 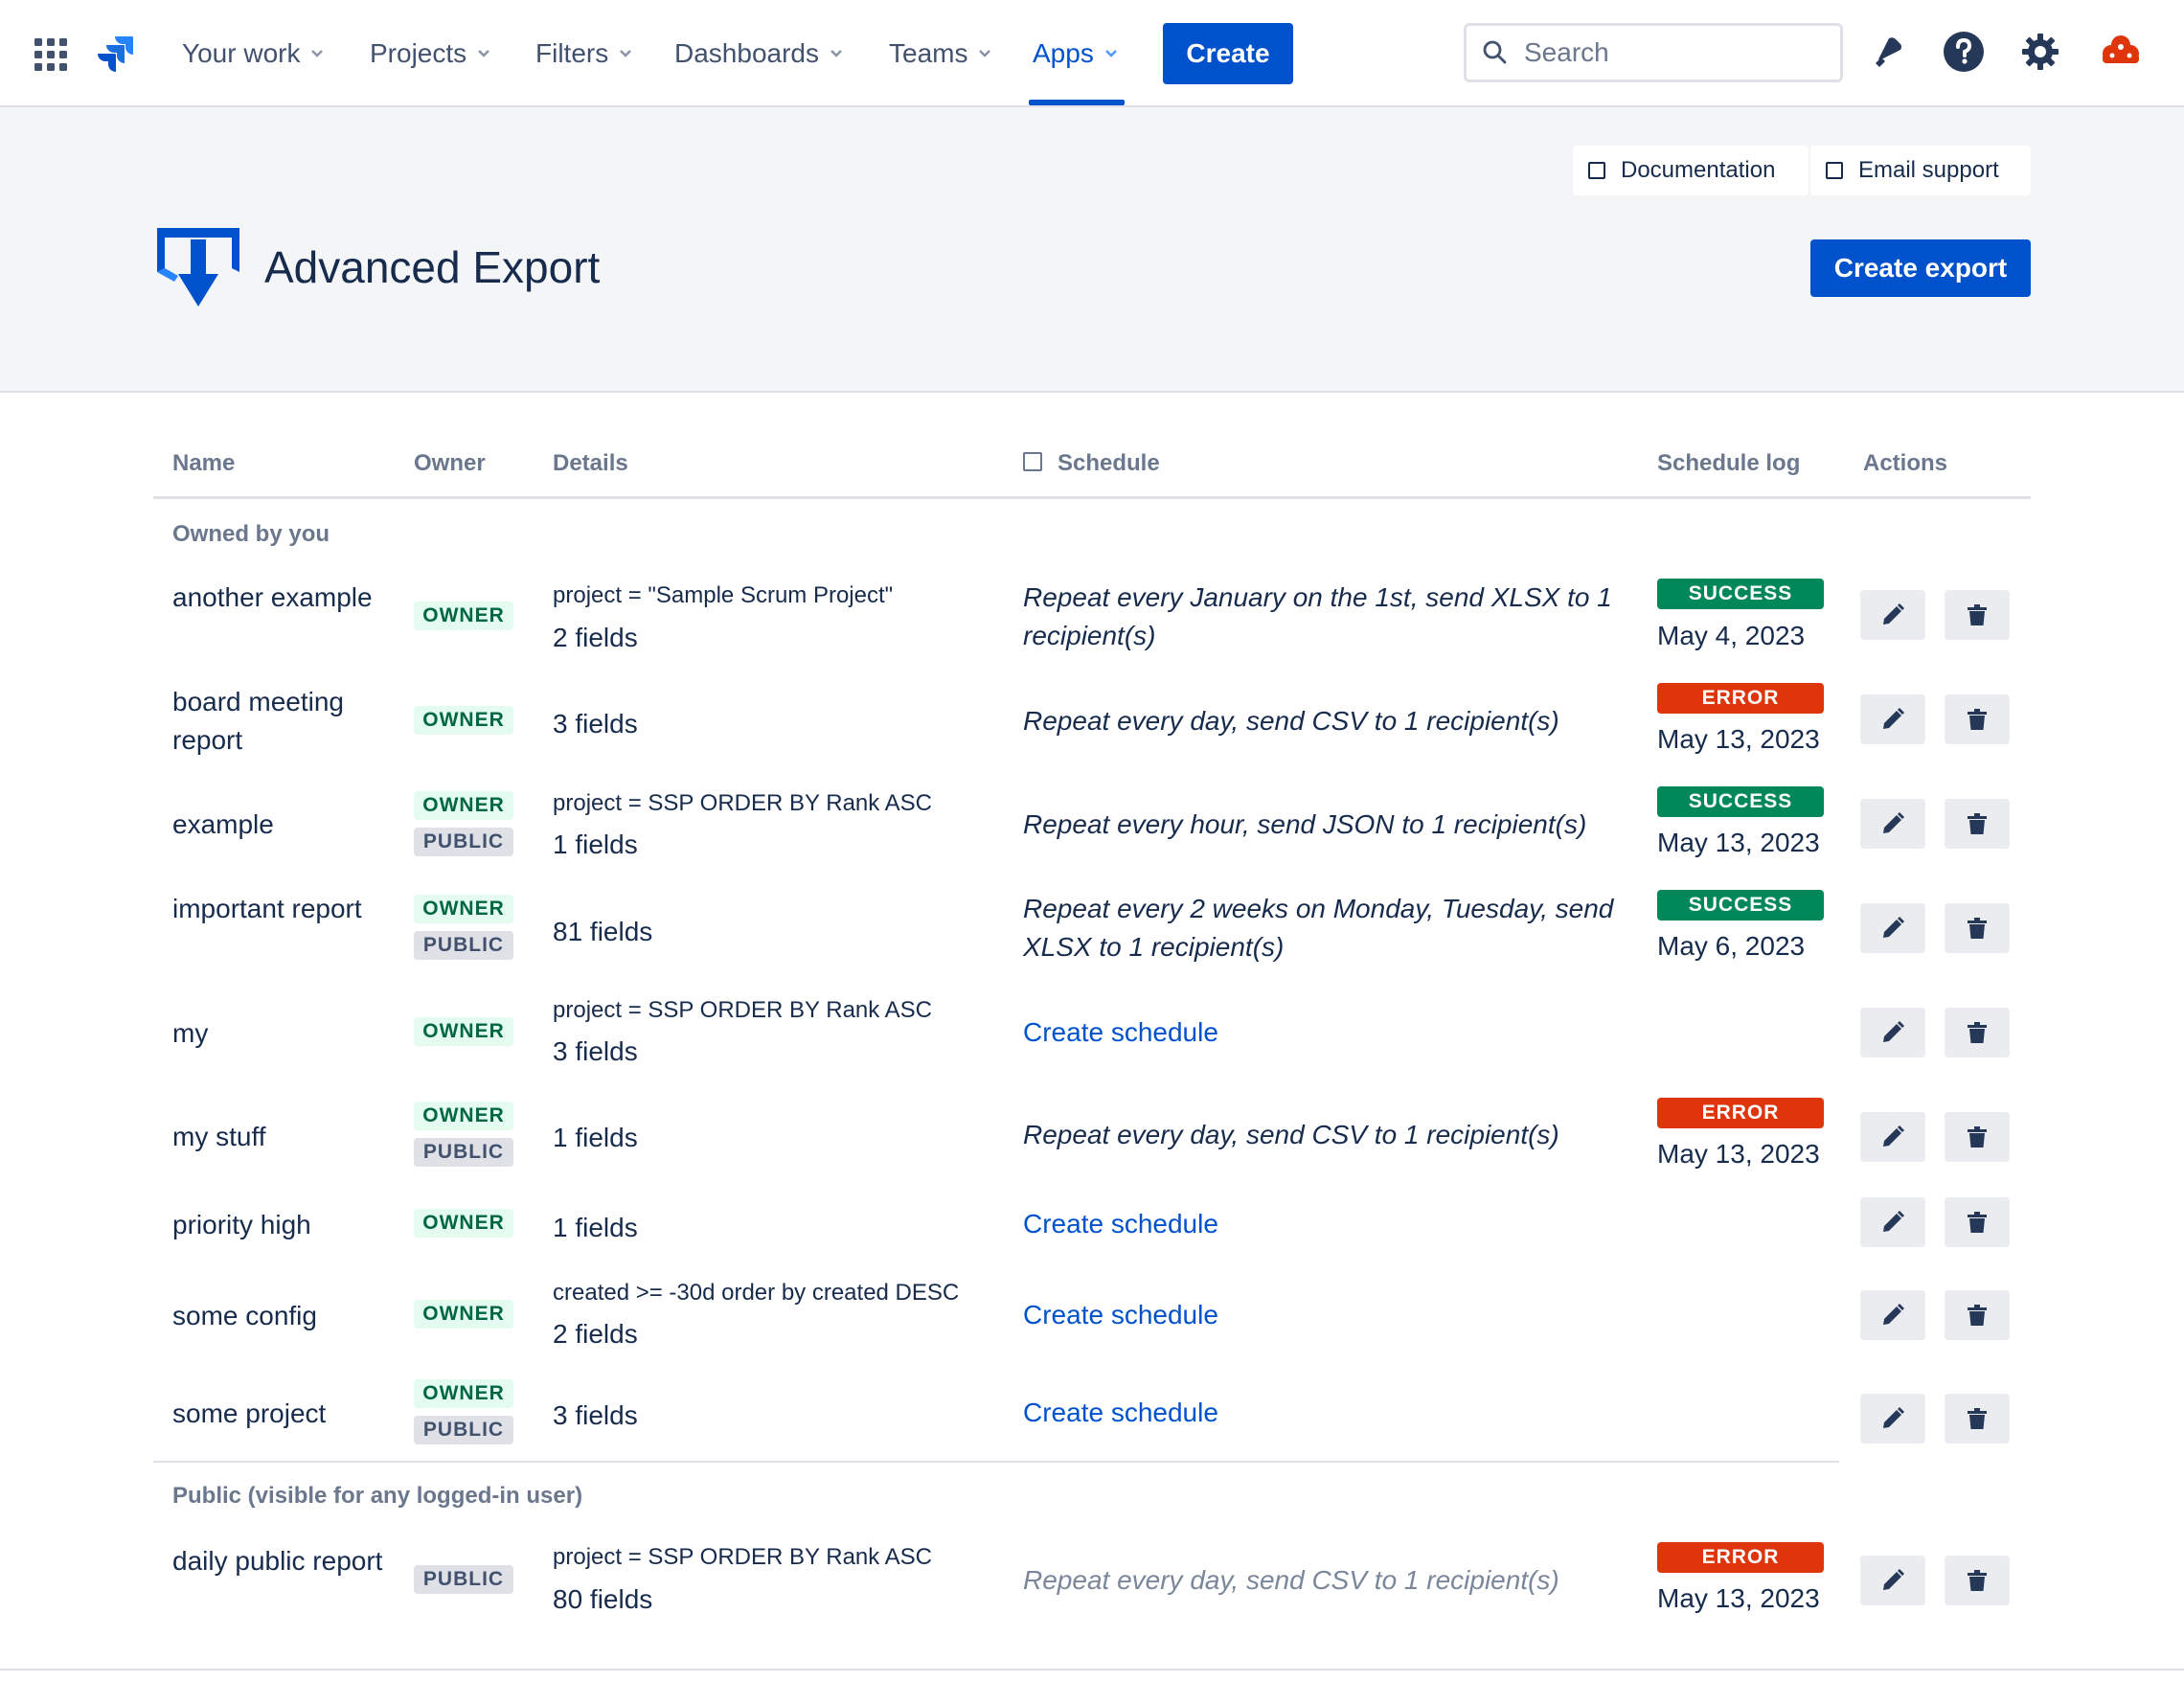 What do you see at coordinates (1077, 102) in the screenshot?
I see `active-nav-indicator` at bounding box center [1077, 102].